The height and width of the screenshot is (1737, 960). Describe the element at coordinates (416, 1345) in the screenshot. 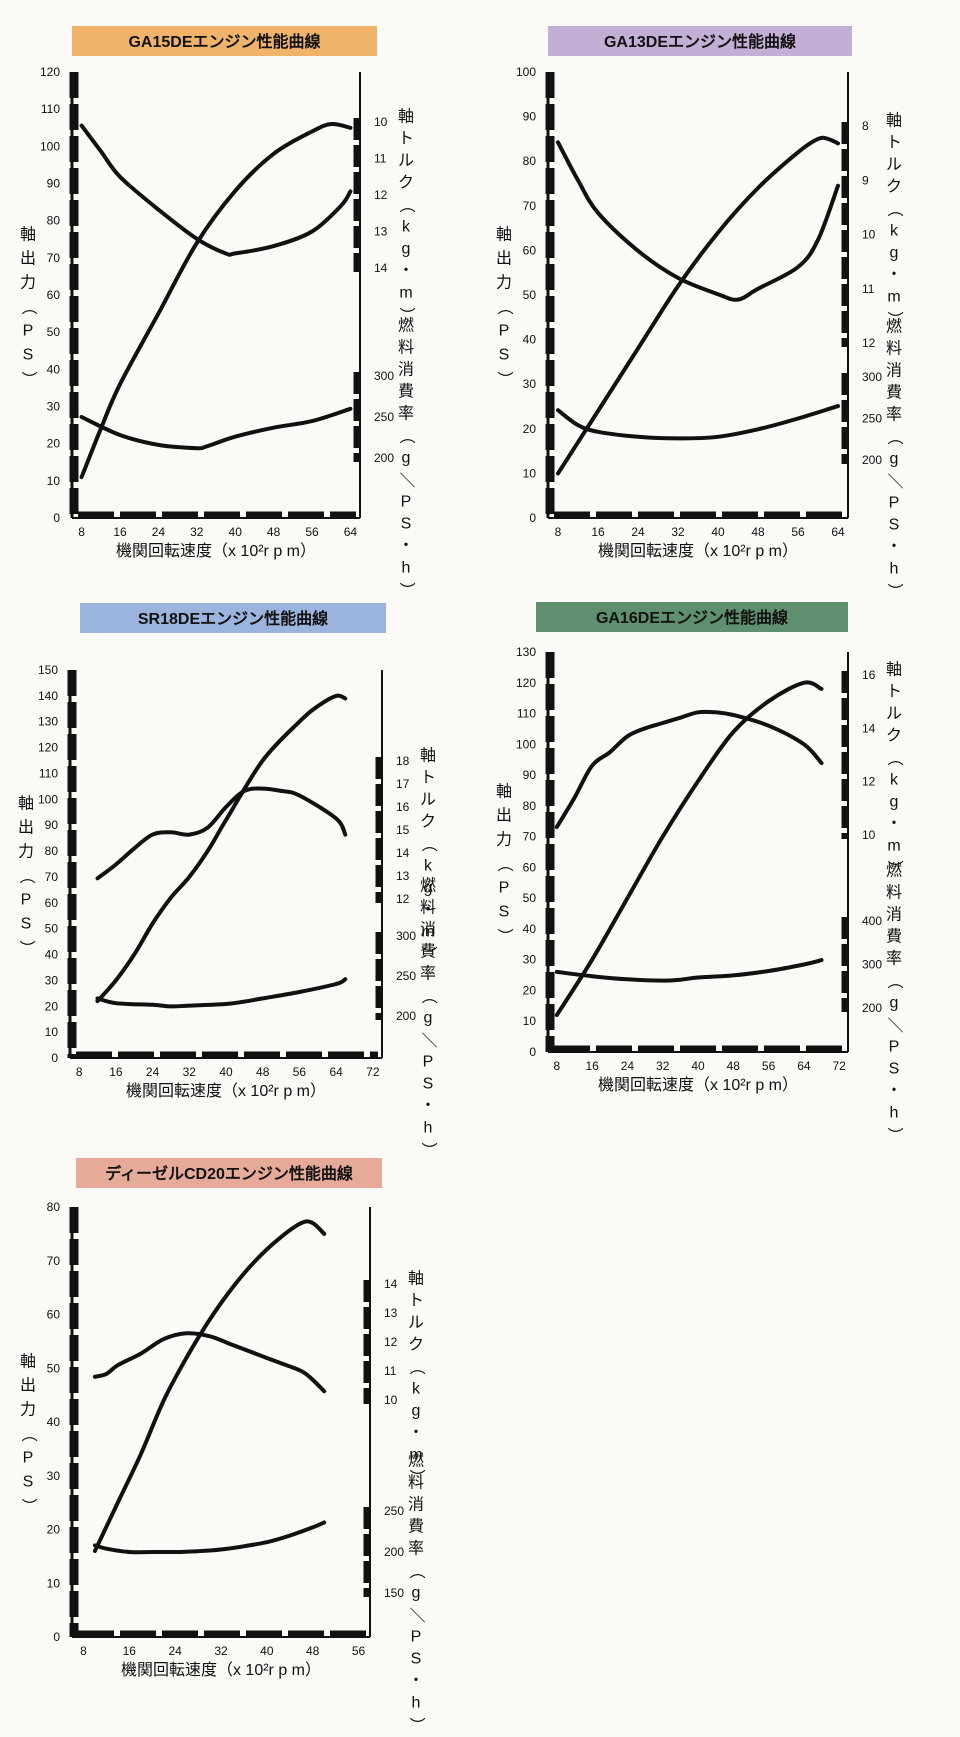

I see `svg-text: ク` at that location.